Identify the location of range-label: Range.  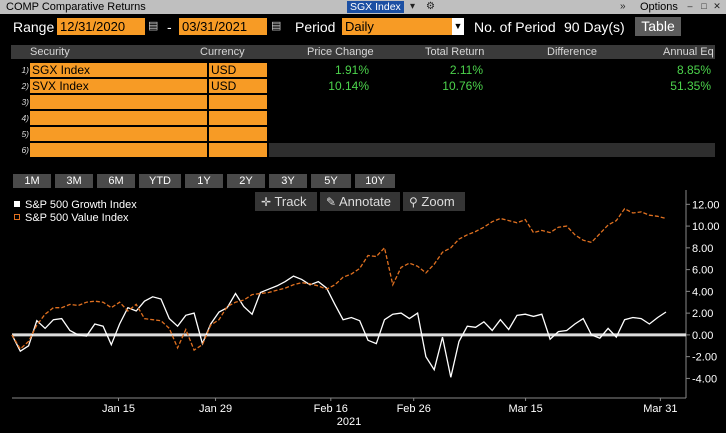
(34, 27).